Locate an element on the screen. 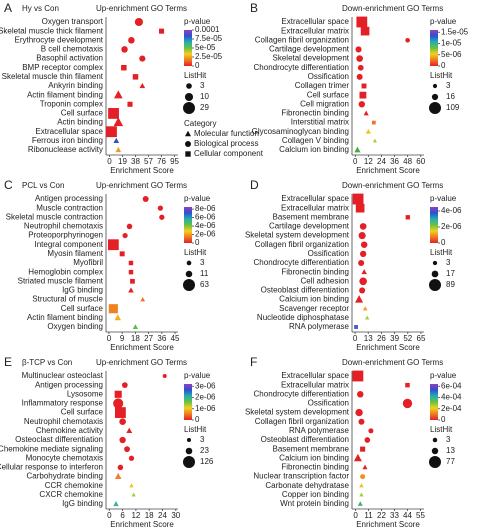  shape-legend-symbol is located at coordinates (188, 154).